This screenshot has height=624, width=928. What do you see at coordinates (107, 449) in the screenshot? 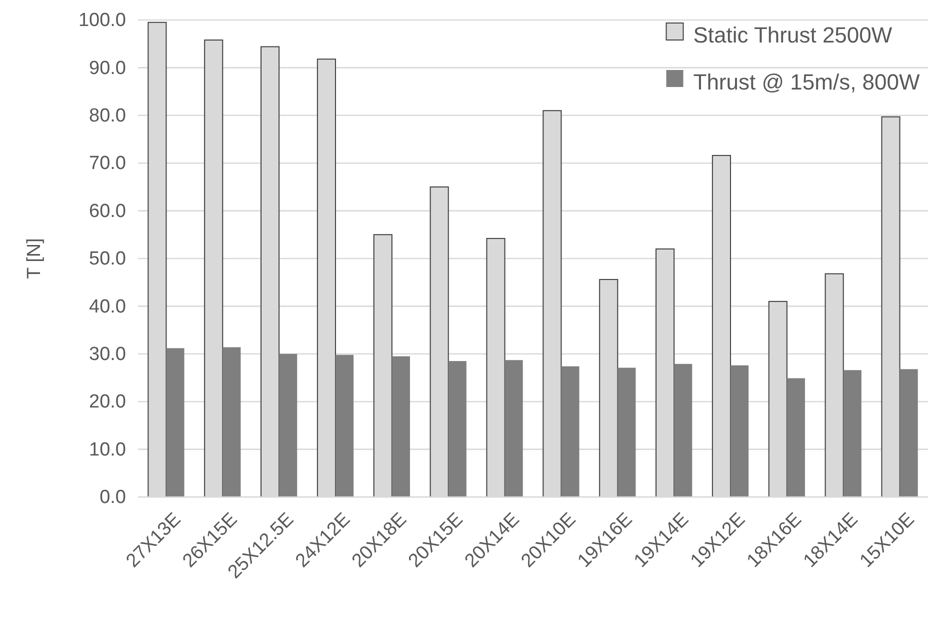
I see `y-tick-label: 10.0` at bounding box center [107, 449].